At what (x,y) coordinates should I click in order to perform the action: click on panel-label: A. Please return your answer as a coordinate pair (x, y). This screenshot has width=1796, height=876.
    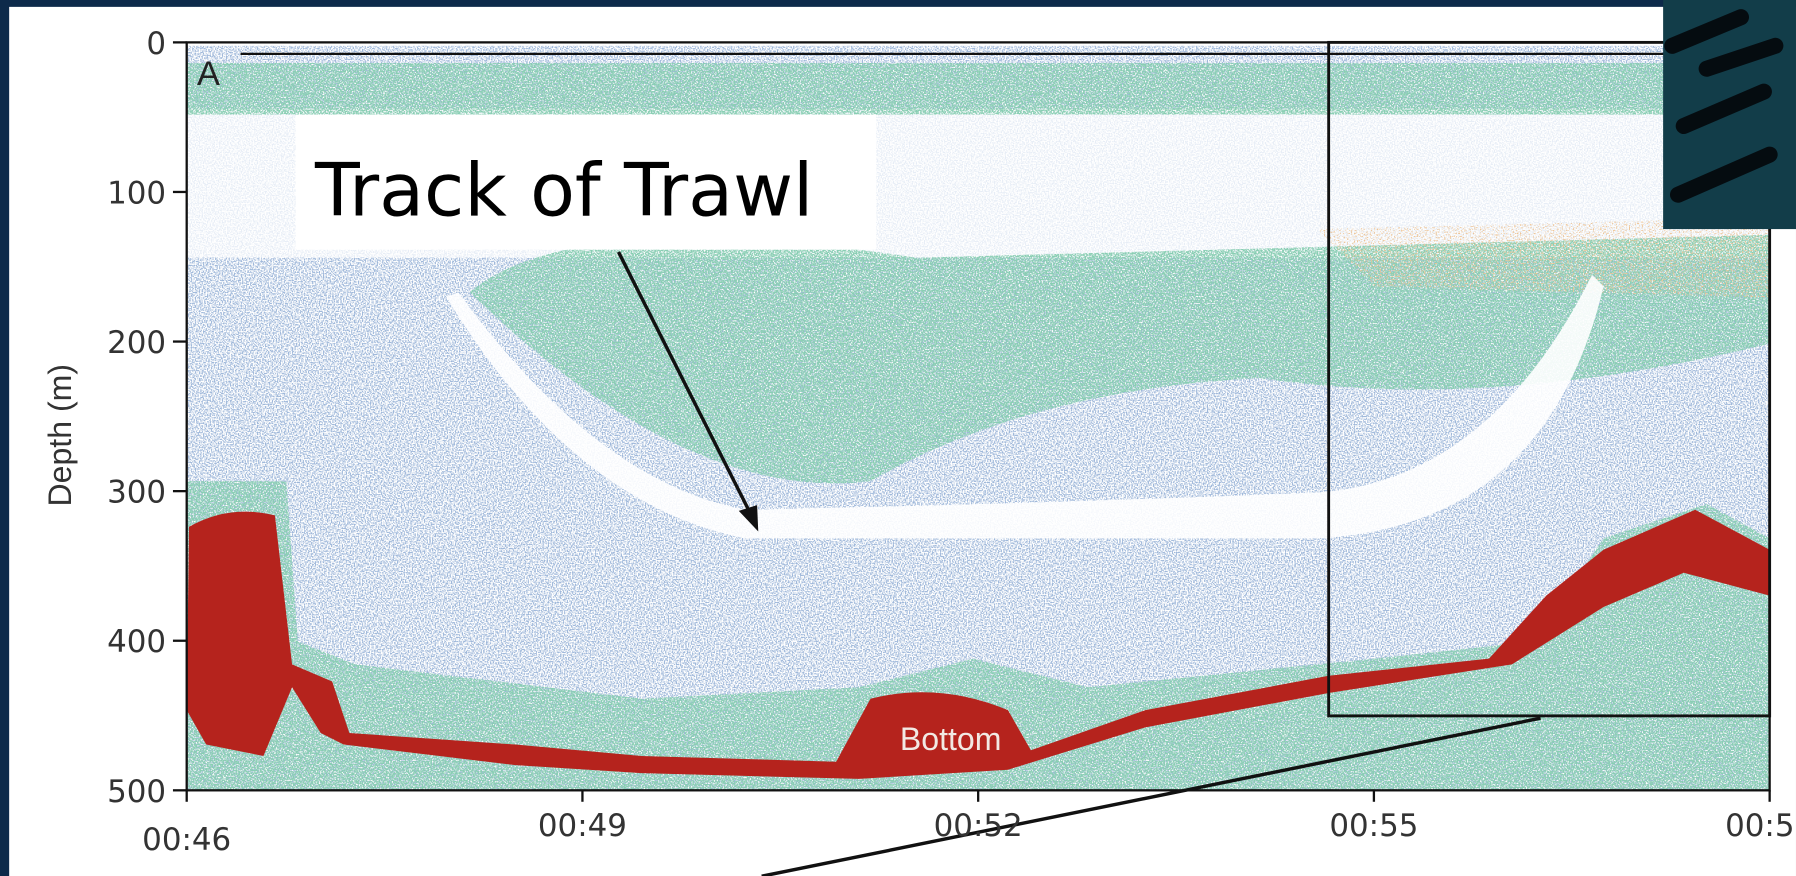
    Looking at the image, I should click on (208, 74).